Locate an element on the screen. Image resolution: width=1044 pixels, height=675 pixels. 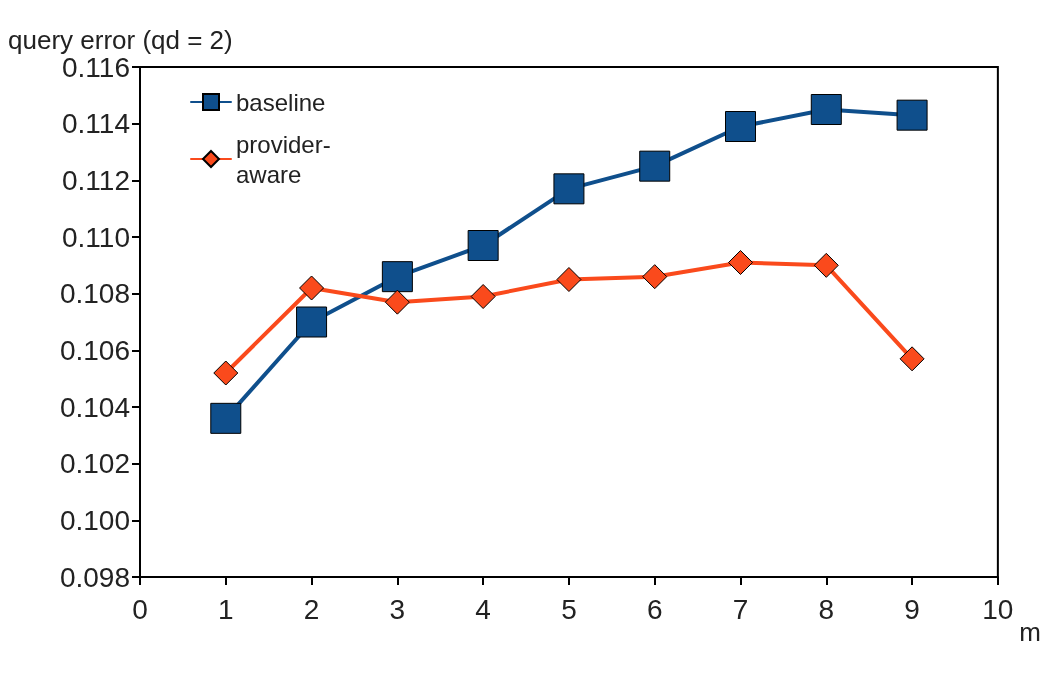
legend-label: baseline is located at coordinates (281, 102).